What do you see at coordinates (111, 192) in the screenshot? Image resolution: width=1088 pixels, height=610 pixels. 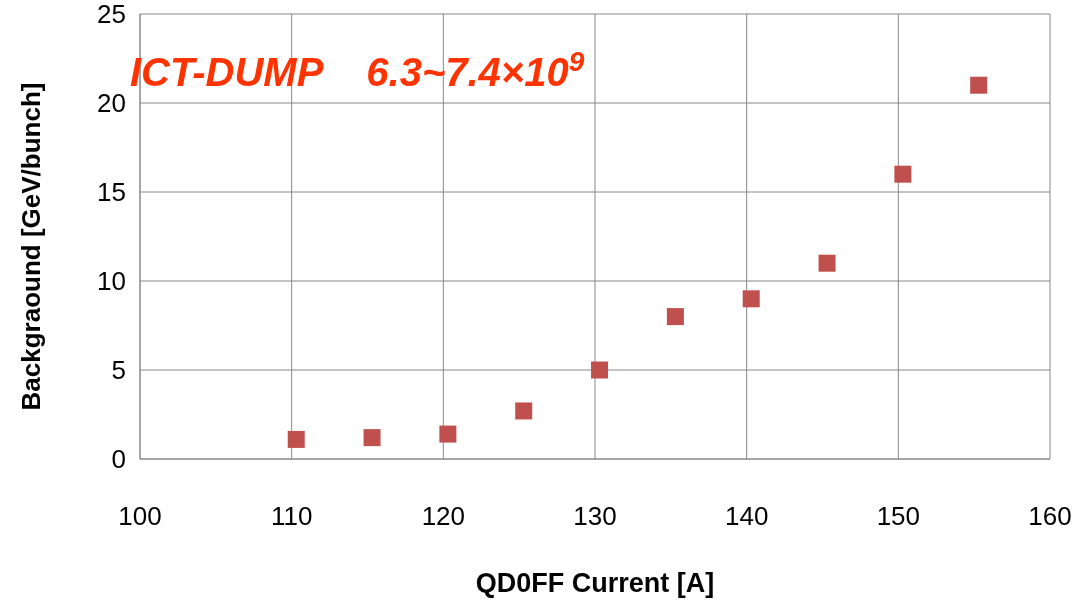 I see `y-tick-label: 15` at bounding box center [111, 192].